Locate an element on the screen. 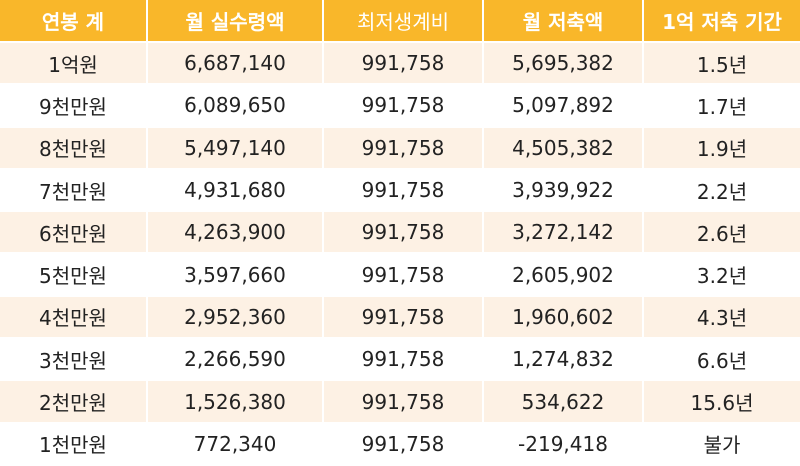 The image size is (800, 466). cell-monthly-savings: 534,622 is located at coordinates (564, 402).